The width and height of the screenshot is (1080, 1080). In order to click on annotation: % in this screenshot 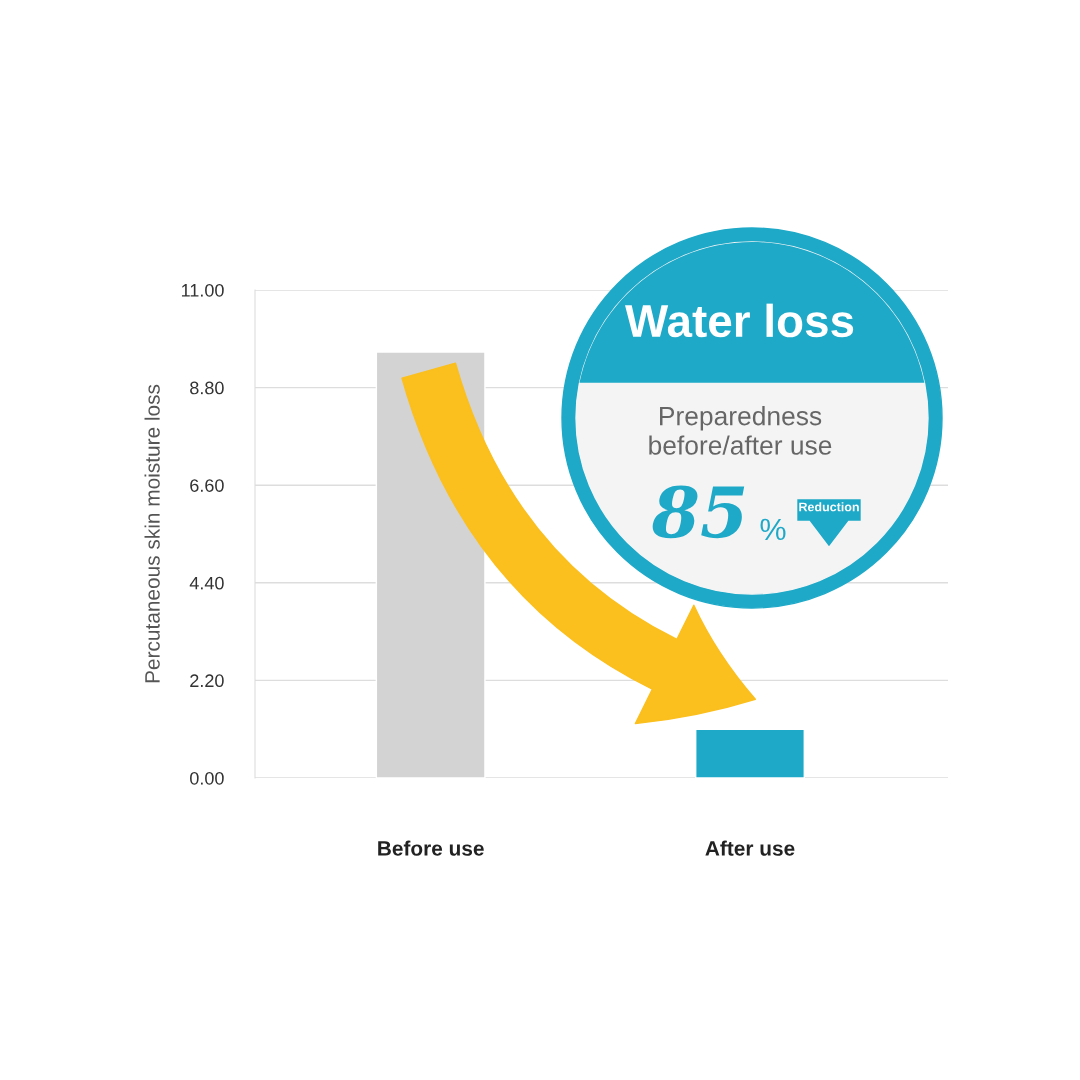, I will do `click(773, 529)`.